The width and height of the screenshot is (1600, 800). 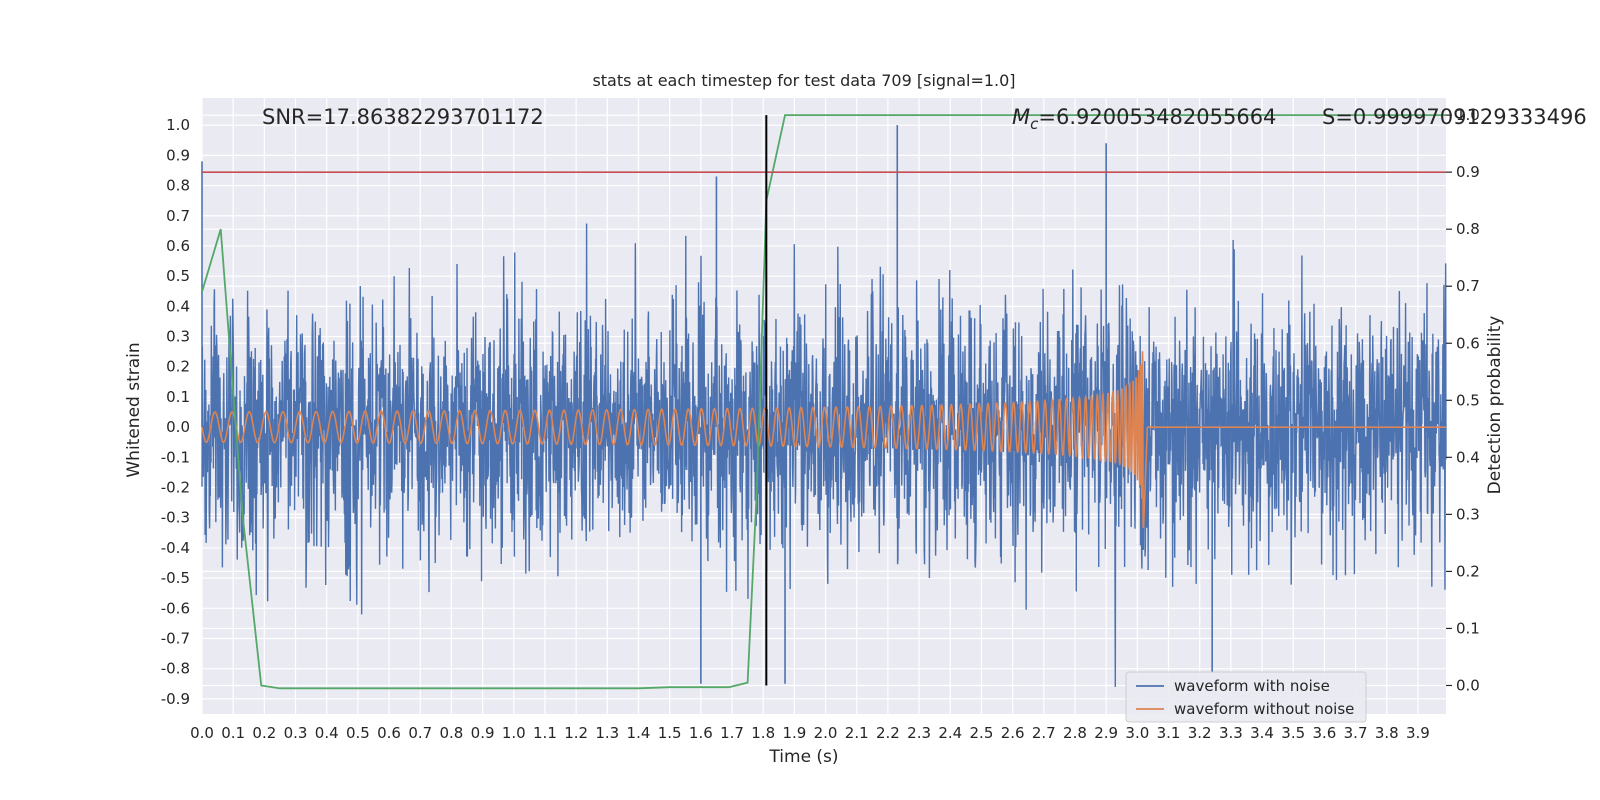 What do you see at coordinates (175, 608) in the screenshot?
I see `y-left-tick-label: -0.6` at bounding box center [175, 608].